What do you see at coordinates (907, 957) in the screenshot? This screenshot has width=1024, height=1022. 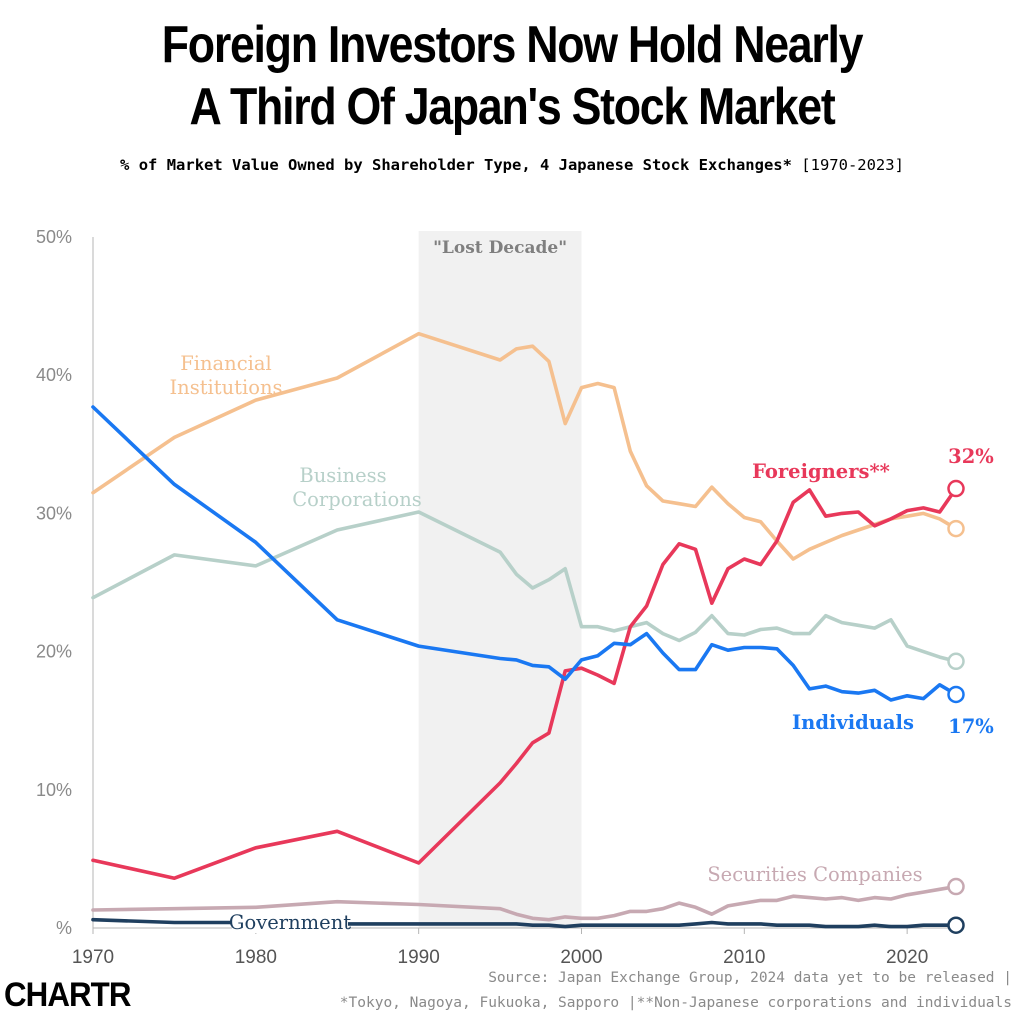 I see `x-tick-label: 2020` at bounding box center [907, 957].